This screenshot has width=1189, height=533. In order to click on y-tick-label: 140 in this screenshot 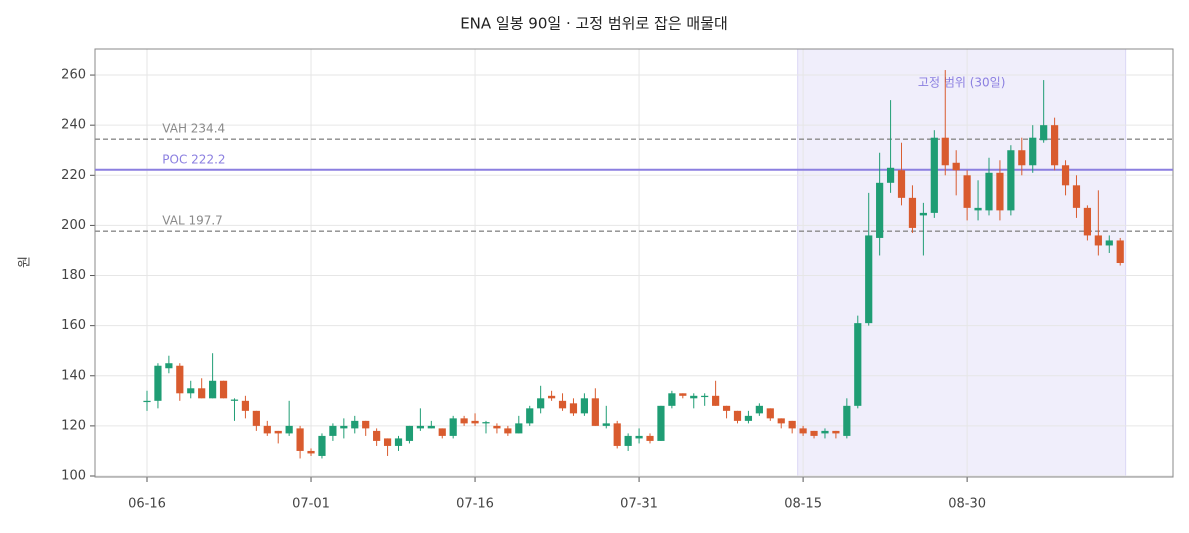, I will do `click(73, 375)`.